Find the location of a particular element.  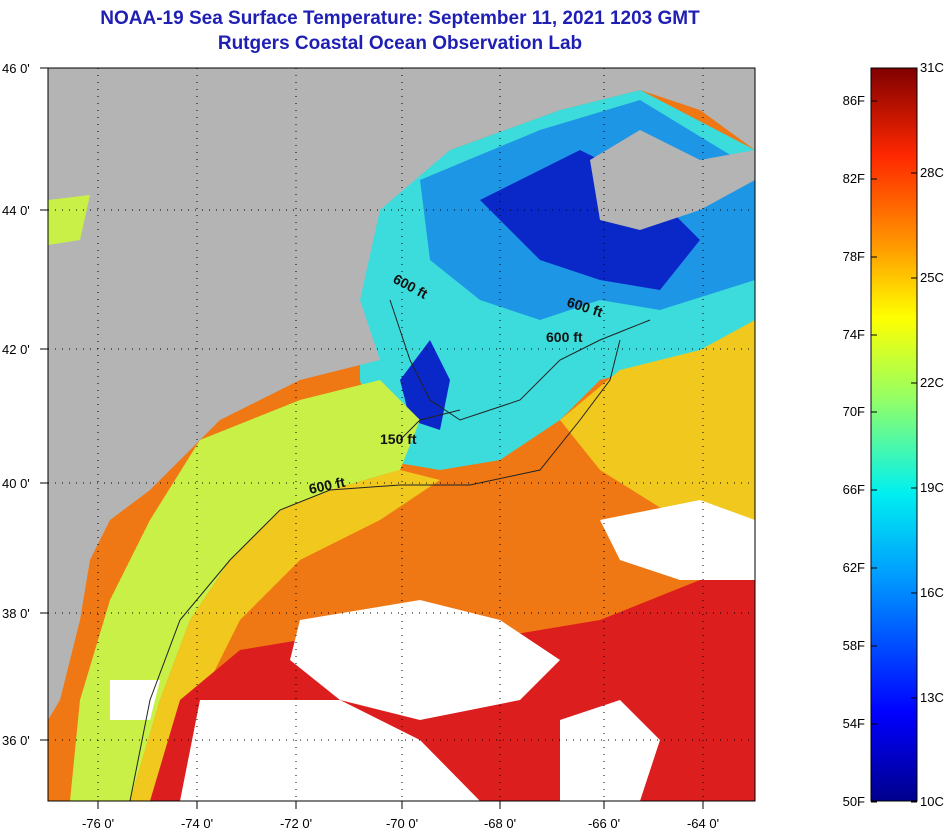

fahrenheit-label: 62F is located at coordinates (854, 567).